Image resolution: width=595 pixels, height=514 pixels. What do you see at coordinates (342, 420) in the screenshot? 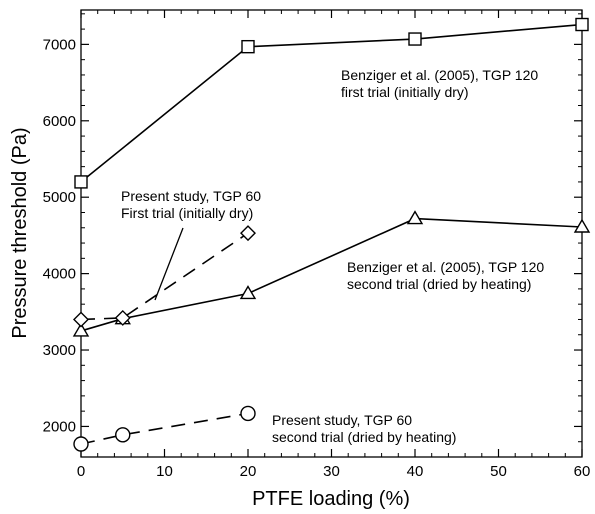
I see `annotation-present-second-line1: Present study, TGP 60` at bounding box center [342, 420].